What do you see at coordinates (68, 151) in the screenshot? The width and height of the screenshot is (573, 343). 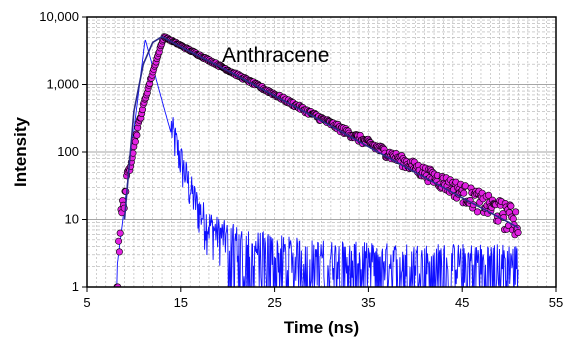 I see `y-tick-label: 100` at bounding box center [68, 151].